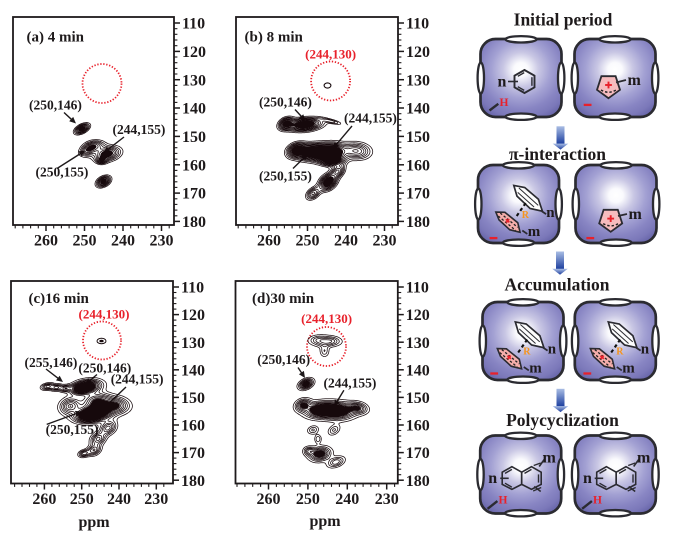 The height and width of the screenshot is (540, 674). Describe the element at coordinates (562, 420) in the screenshot. I see `svg-text: Polycyclization` at that location.